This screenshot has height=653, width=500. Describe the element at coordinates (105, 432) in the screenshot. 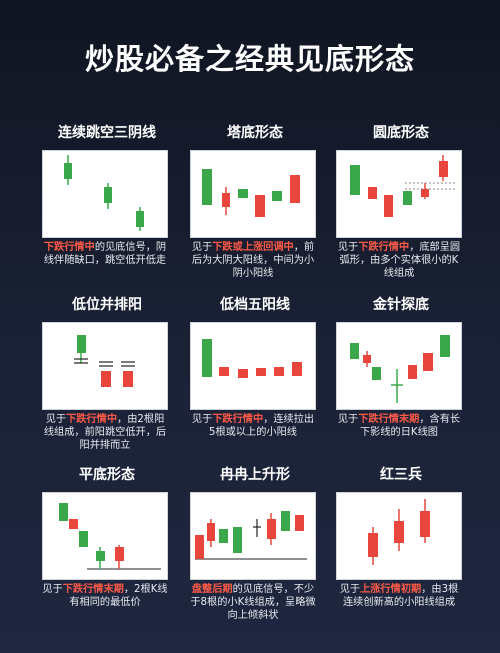

I see `pattern-description: 见于下跌行情中，由2根阳线组成，前阳跳空低开，后阳并排而立` at that location.